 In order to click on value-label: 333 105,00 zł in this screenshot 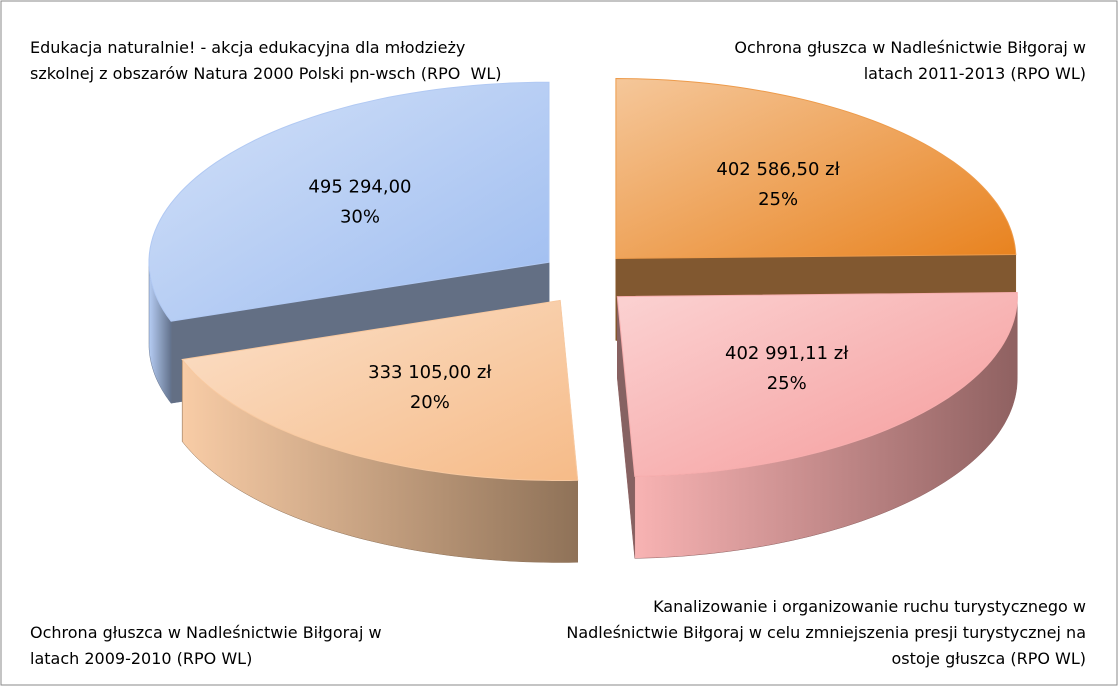, I will do `click(430, 372)`.